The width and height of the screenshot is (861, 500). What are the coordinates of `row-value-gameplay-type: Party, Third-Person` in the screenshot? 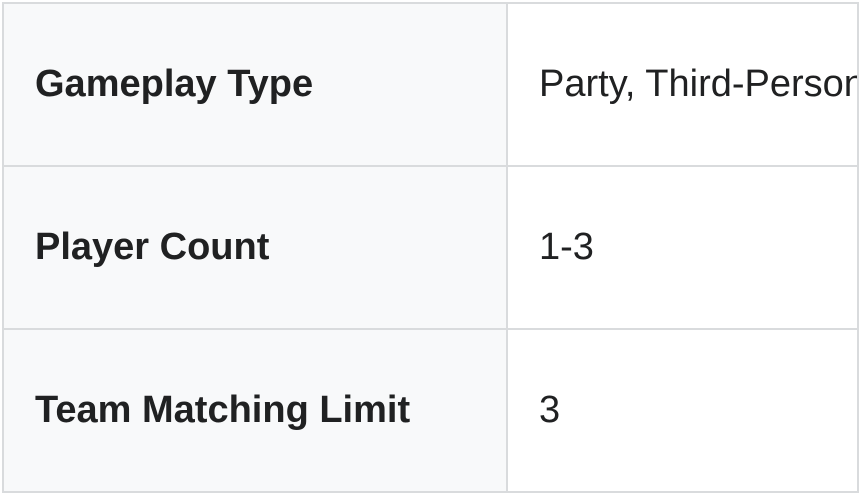 It's located at (682, 84).